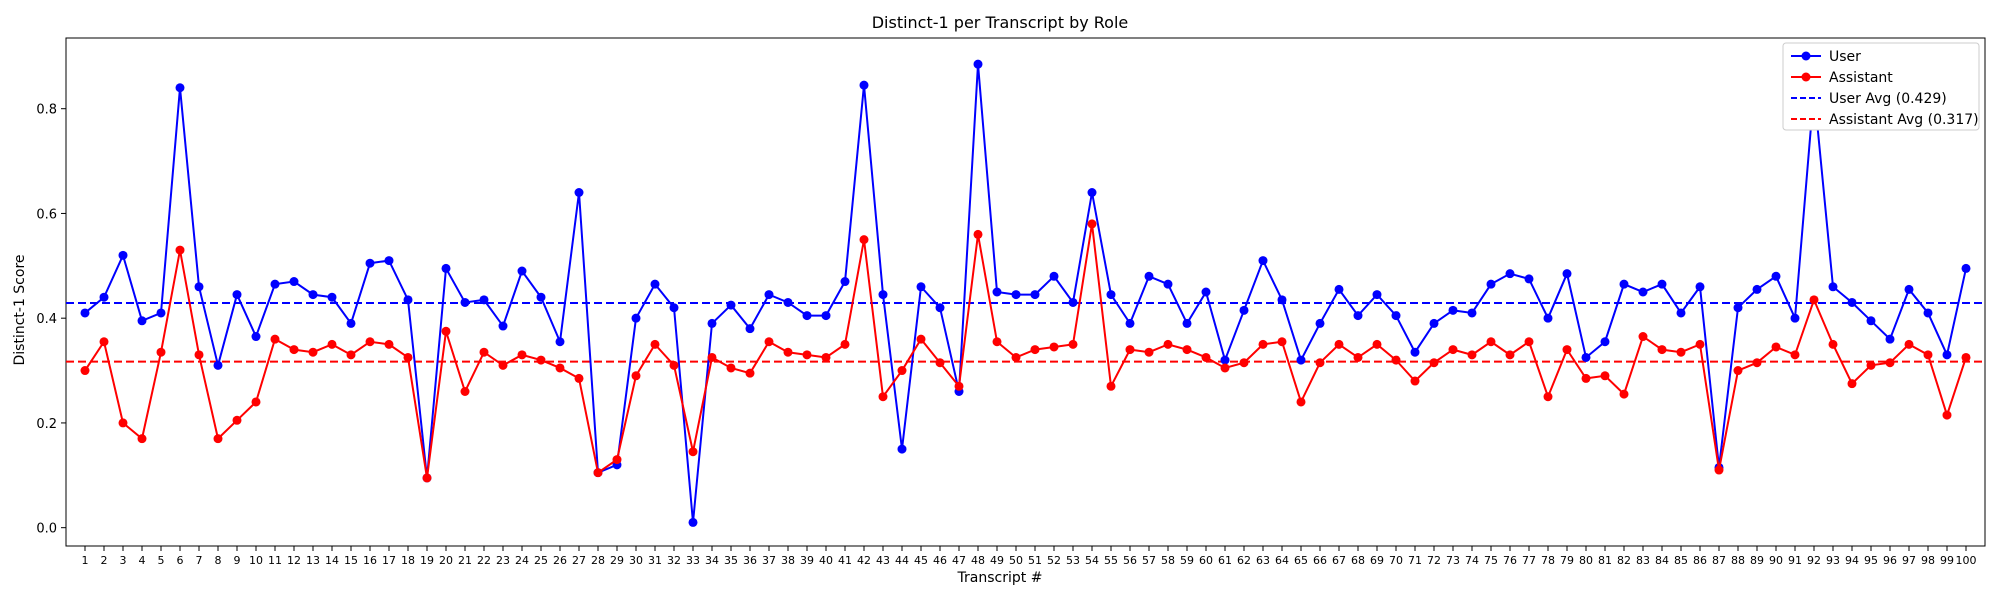 Image resolution: width=2000 pixels, height=600 pixels. Describe the element at coordinates (845, 560) in the screenshot. I see `x-tick-label: 41` at that location.